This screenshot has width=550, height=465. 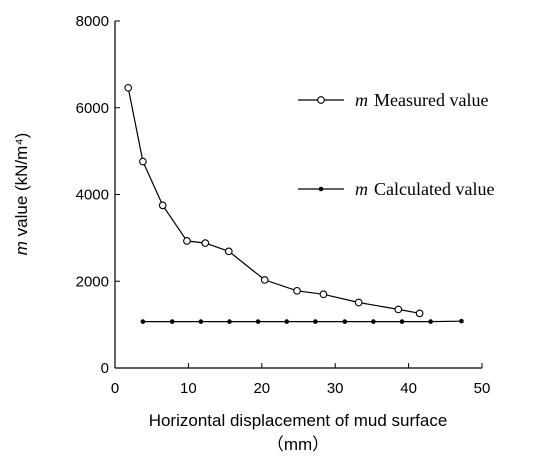 I want to click on y-axis-label-text: value (kN/m⁴), so click(x=21, y=187).